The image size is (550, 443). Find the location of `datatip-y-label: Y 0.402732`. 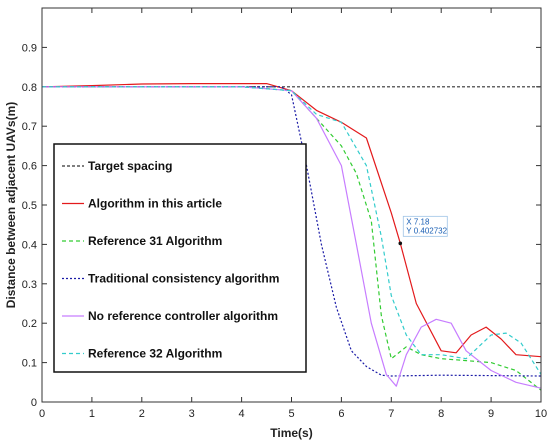

datatip-y-label: Y 0.402732 is located at coordinates (426, 230).